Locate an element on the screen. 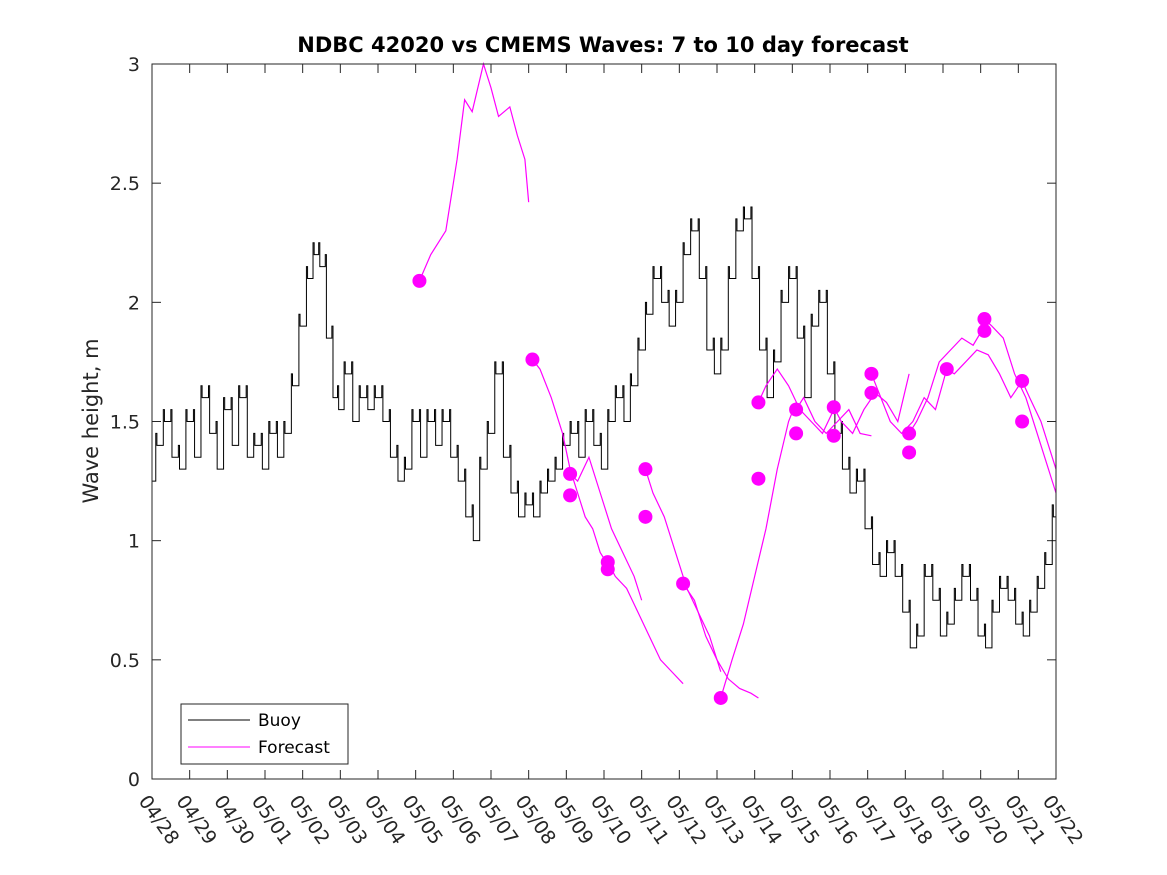 This screenshot has width=1167, height=875. y-tick-label: 2.5 is located at coordinates (125, 184).